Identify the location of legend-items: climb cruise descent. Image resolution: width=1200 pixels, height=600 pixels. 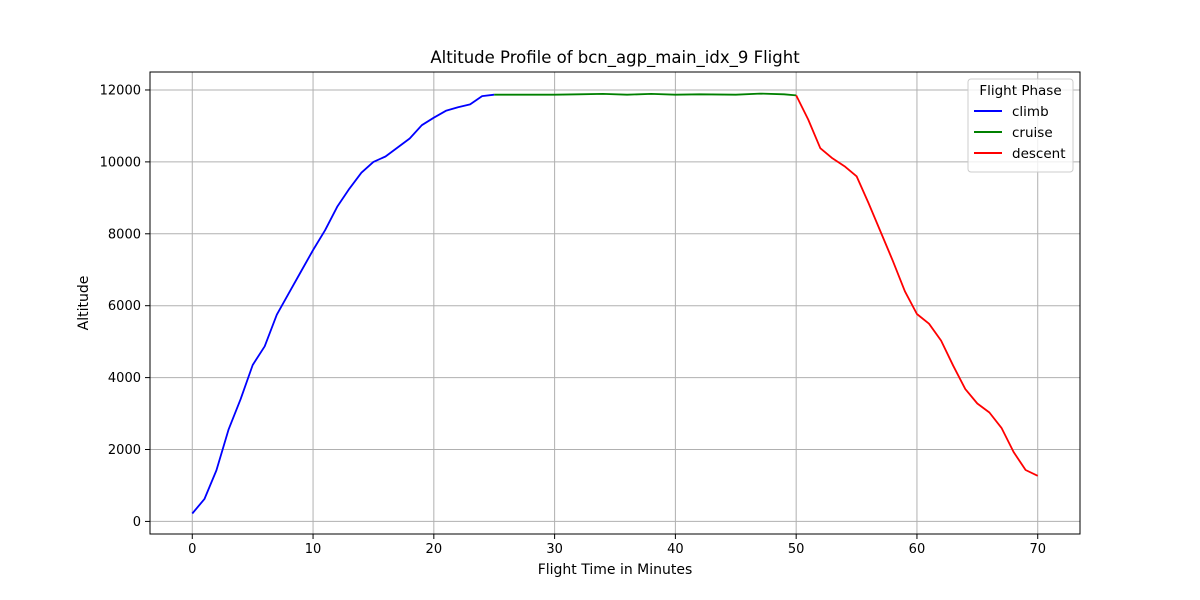
(1020, 133).